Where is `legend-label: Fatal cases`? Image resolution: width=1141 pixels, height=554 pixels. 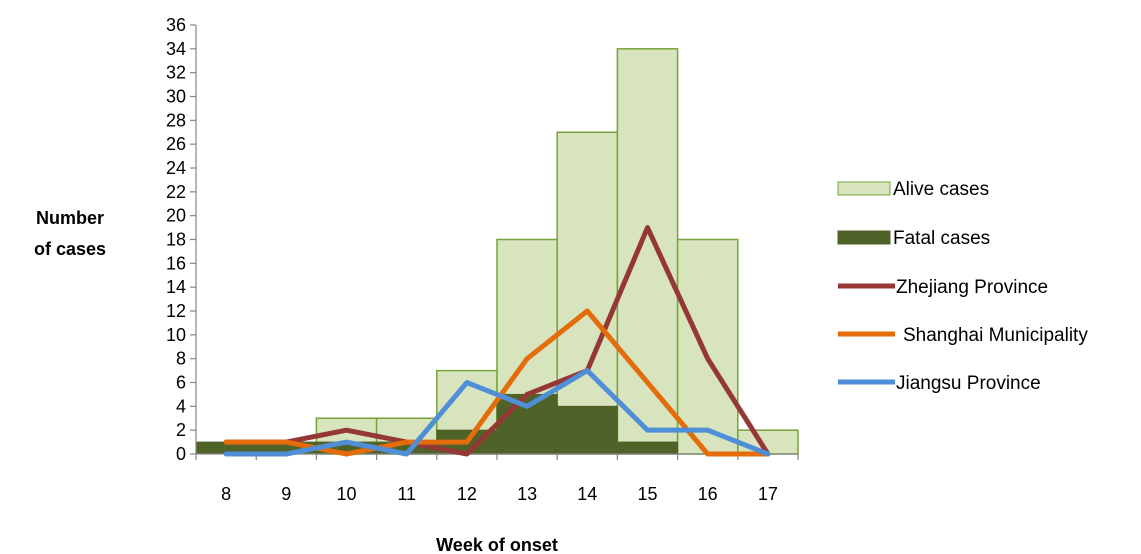 legend-label: Fatal cases is located at coordinates (941, 238).